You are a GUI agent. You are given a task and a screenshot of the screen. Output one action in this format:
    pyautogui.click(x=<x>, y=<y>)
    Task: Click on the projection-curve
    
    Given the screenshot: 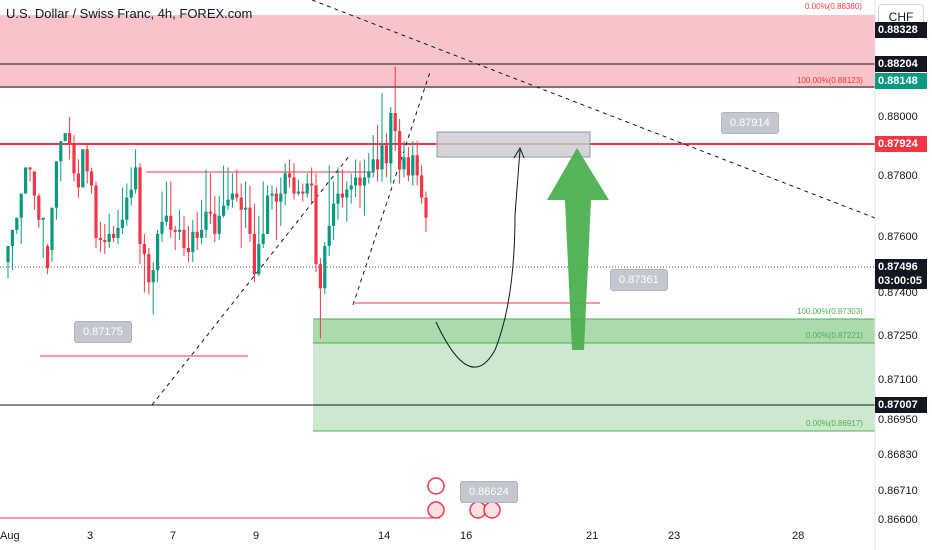 What is the action you would take?
    pyautogui.click(x=478, y=258)
    